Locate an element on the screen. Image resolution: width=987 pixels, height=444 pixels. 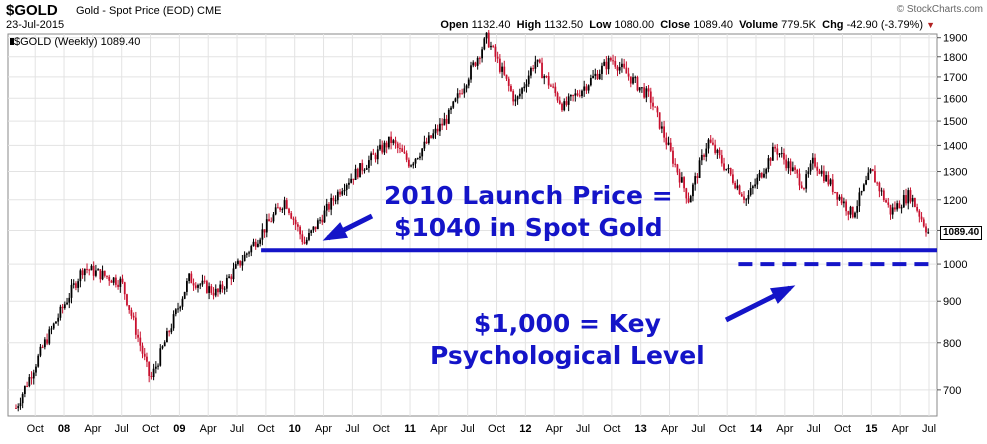
x-tick-label: 09 is located at coordinates (179, 429).